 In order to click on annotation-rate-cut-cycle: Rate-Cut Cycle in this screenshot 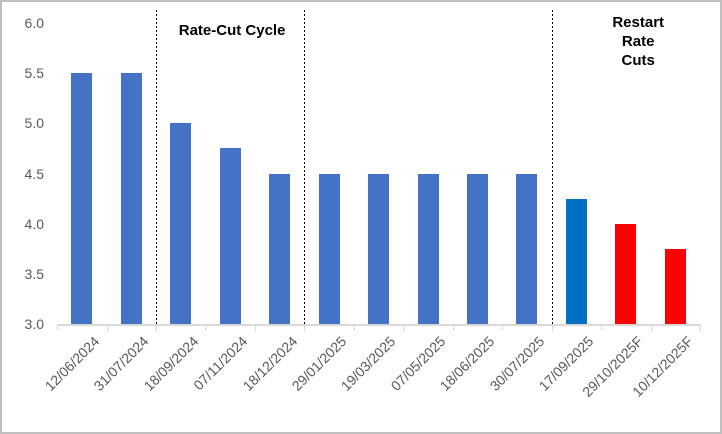, I will do `click(232, 30)`.